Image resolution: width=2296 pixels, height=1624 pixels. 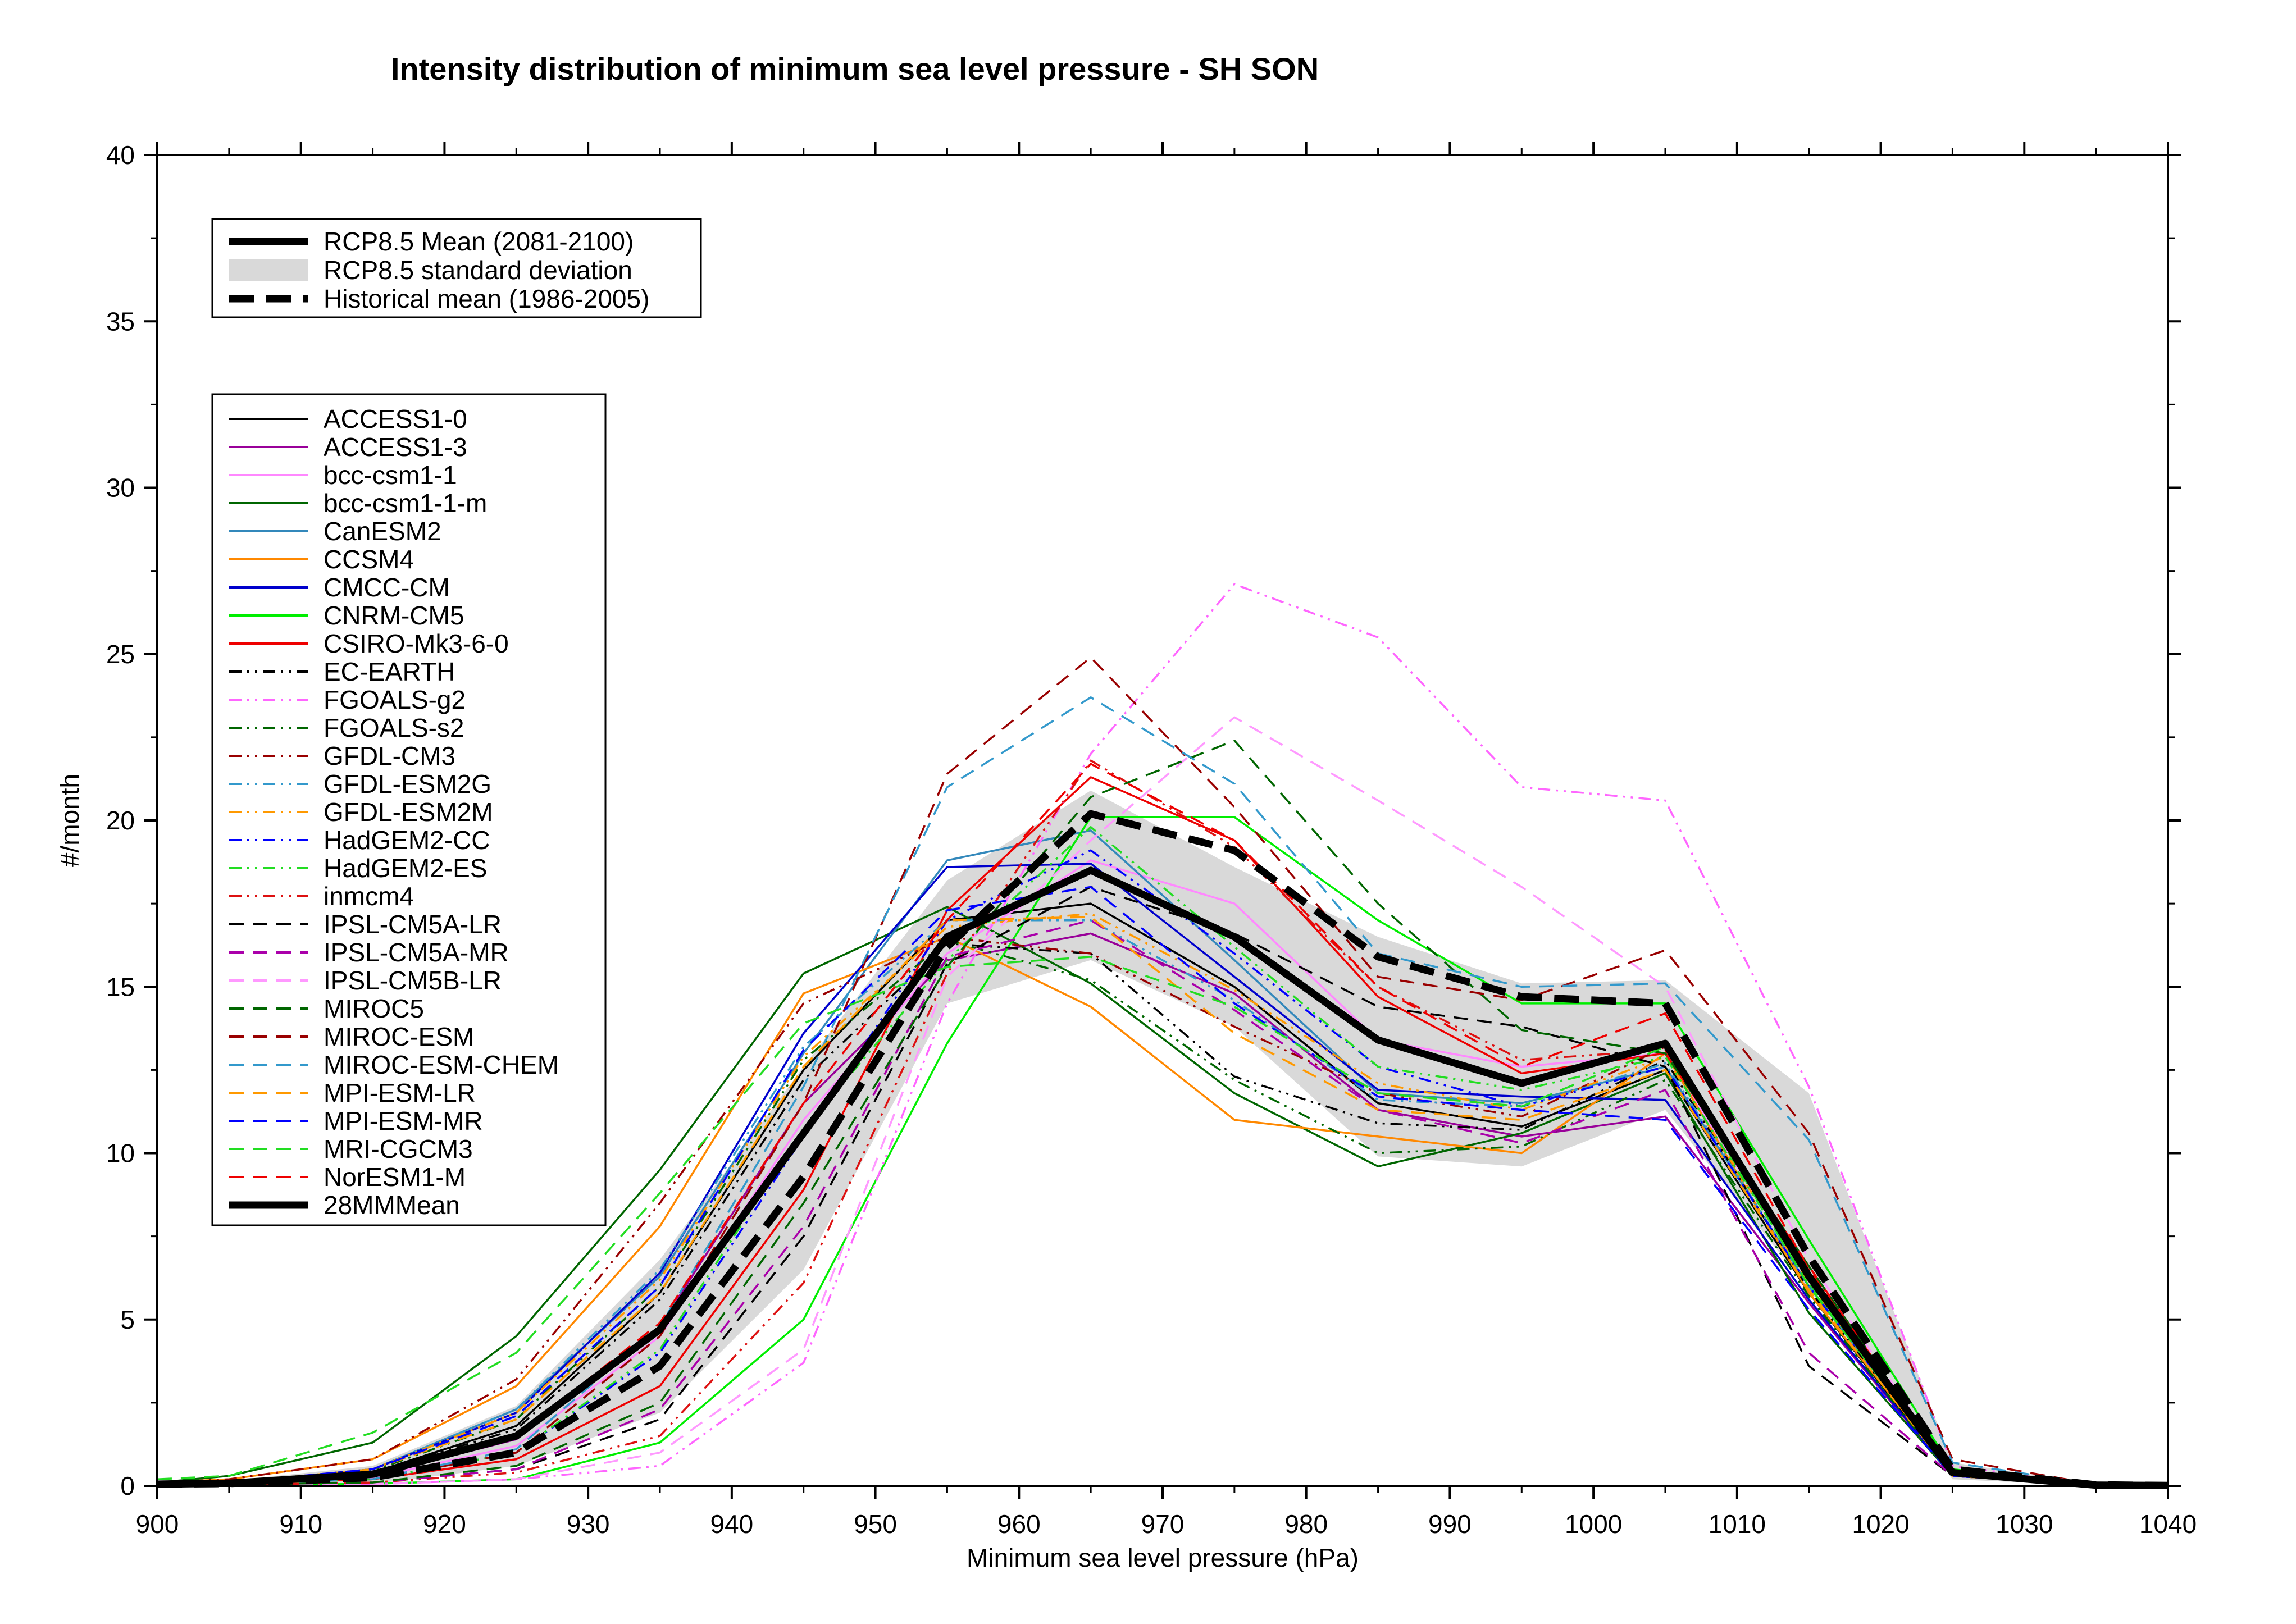 What do you see at coordinates (732, 1524) in the screenshot?
I see `x-tick-label-940: 940` at bounding box center [732, 1524].